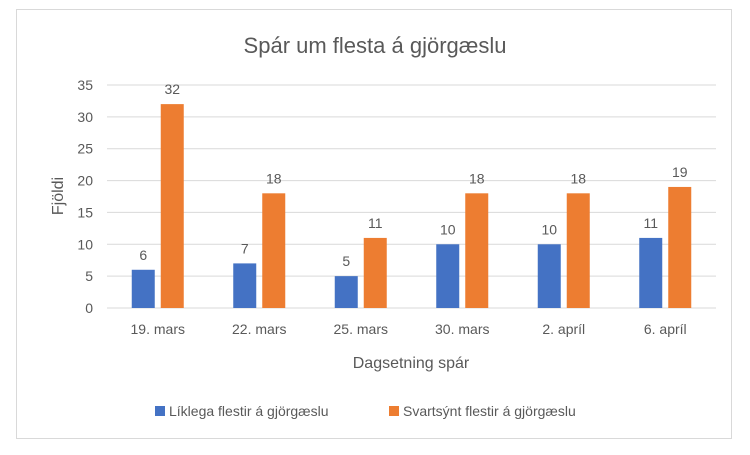 The height and width of the screenshot is (455, 750). Describe the element at coordinates (85, 85) in the screenshot. I see `y-tick-label: 35` at that location.